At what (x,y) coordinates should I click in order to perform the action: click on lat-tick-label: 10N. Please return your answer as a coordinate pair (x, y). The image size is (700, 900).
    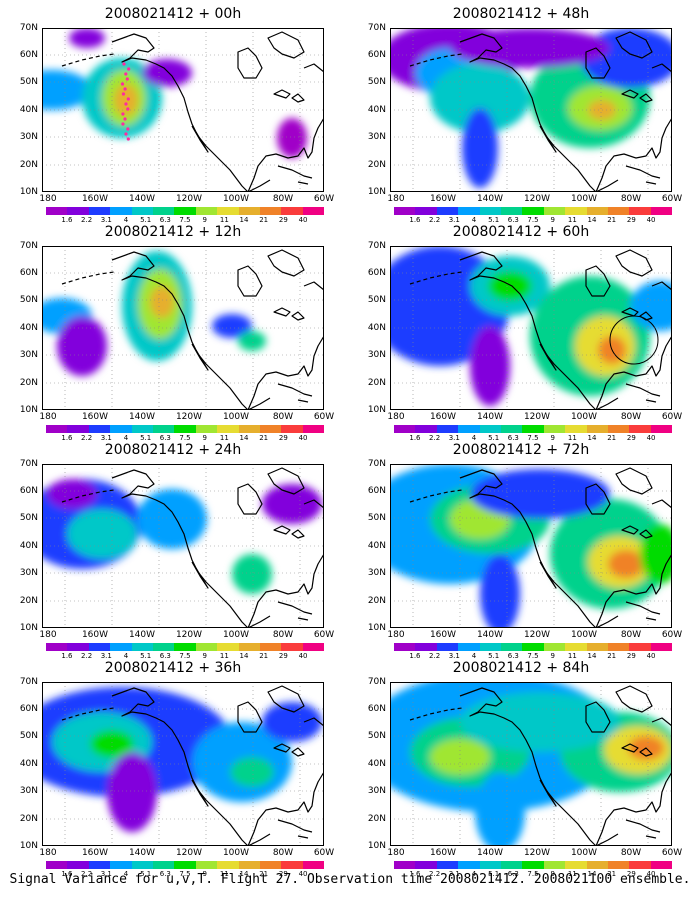
    Looking at the image, I should click on (376, 628).